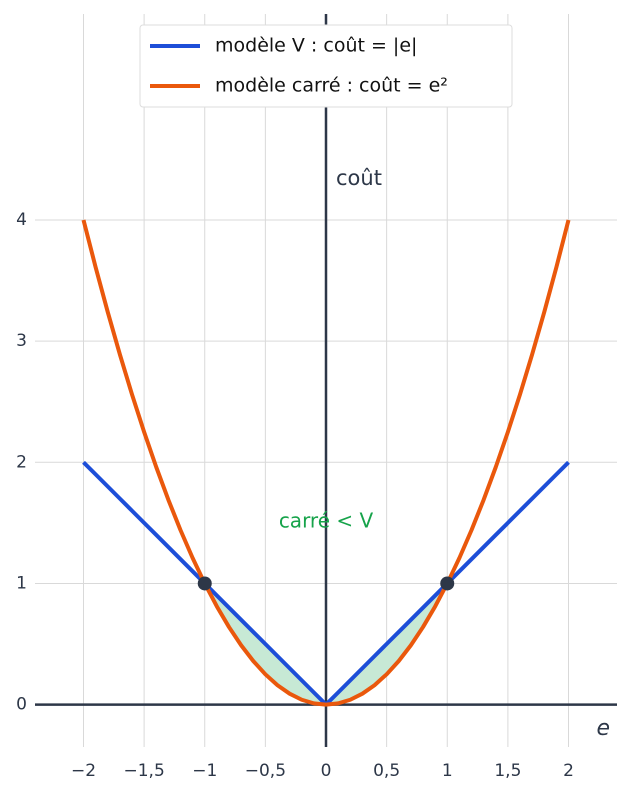  Describe the element at coordinates (21, 705) in the screenshot. I see `y-tick-label: 0` at that location.